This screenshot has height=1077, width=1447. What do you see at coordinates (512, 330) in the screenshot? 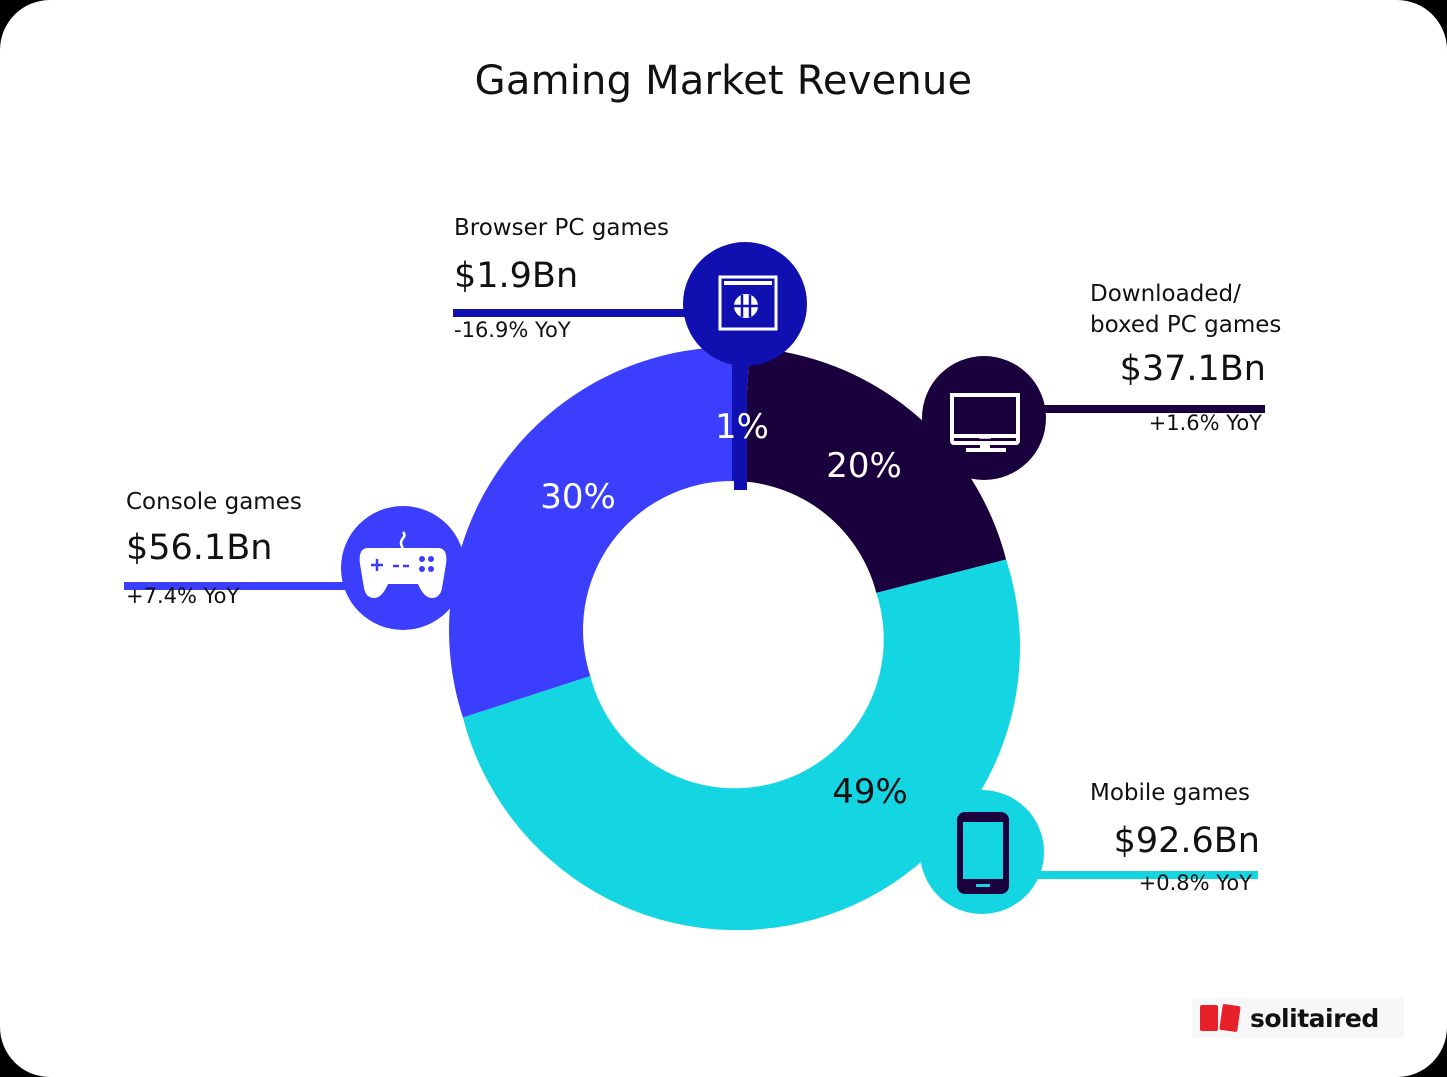
I see `segment-yoy: -16.9% YoY` at bounding box center [512, 330].